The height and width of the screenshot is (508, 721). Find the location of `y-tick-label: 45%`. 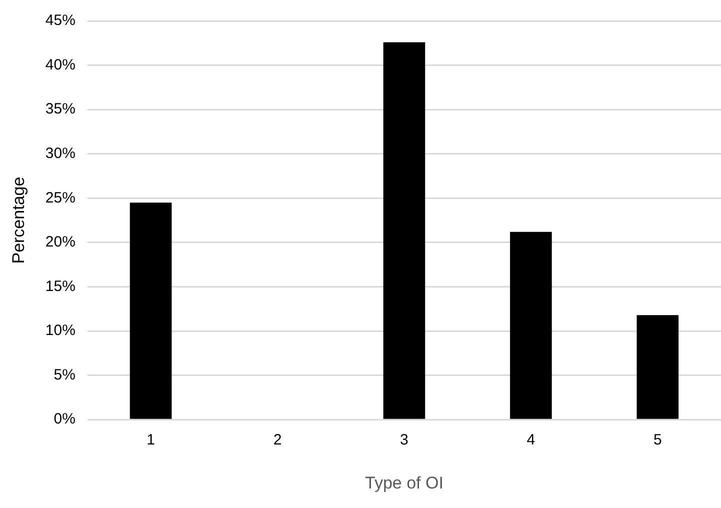

y-tick-label: 45% is located at coordinates (60, 21).